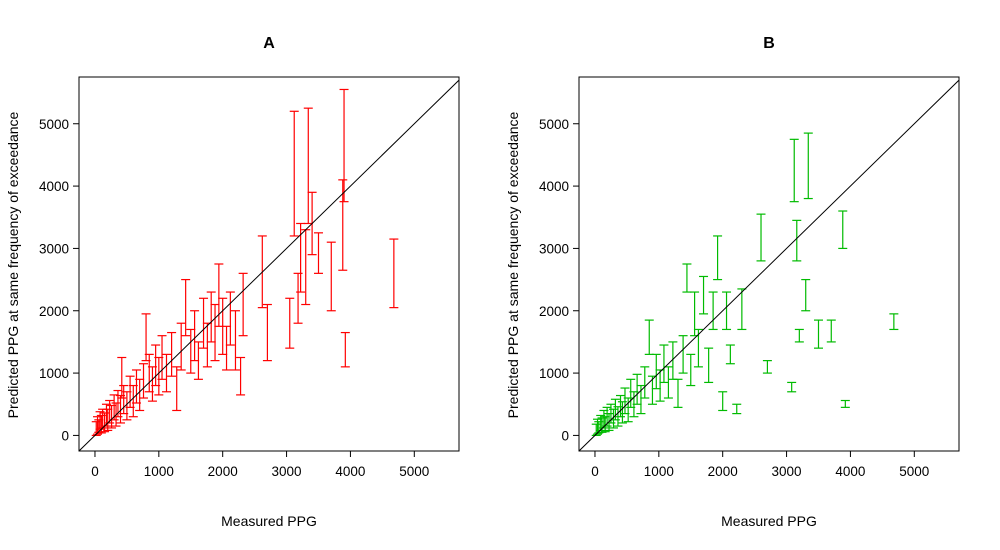  I want to click on panel-b-y-tick-label: 1000, so click(554, 373).